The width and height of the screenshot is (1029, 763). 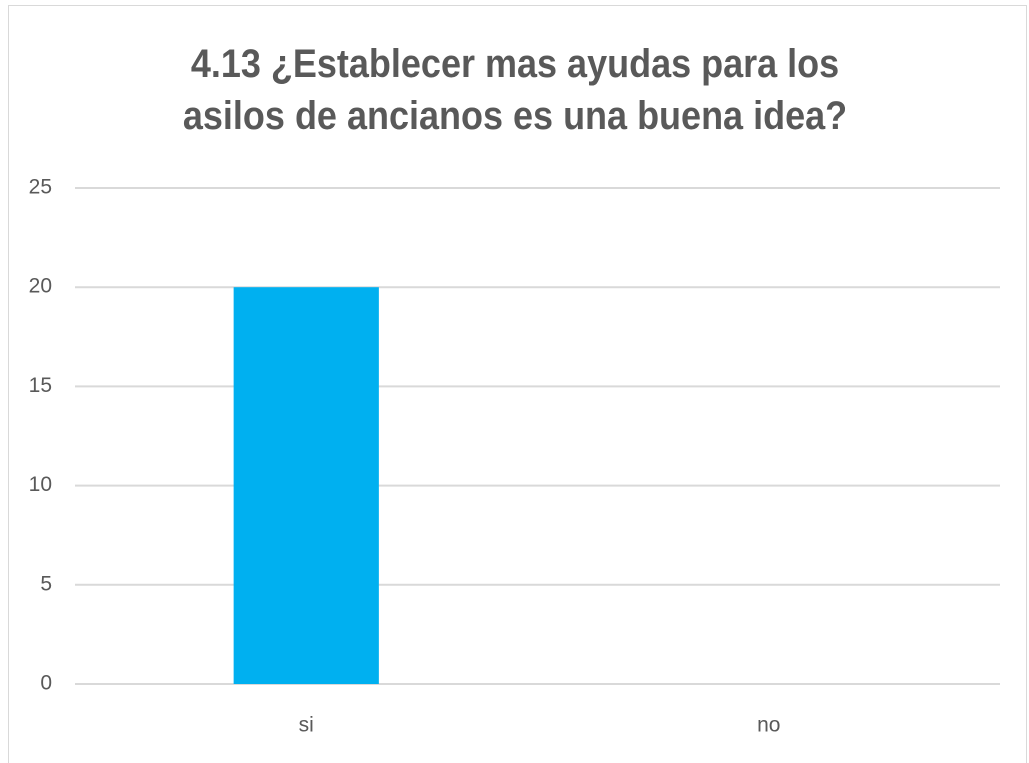 I want to click on y-tick-label: 10, so click(x=40, y=484).